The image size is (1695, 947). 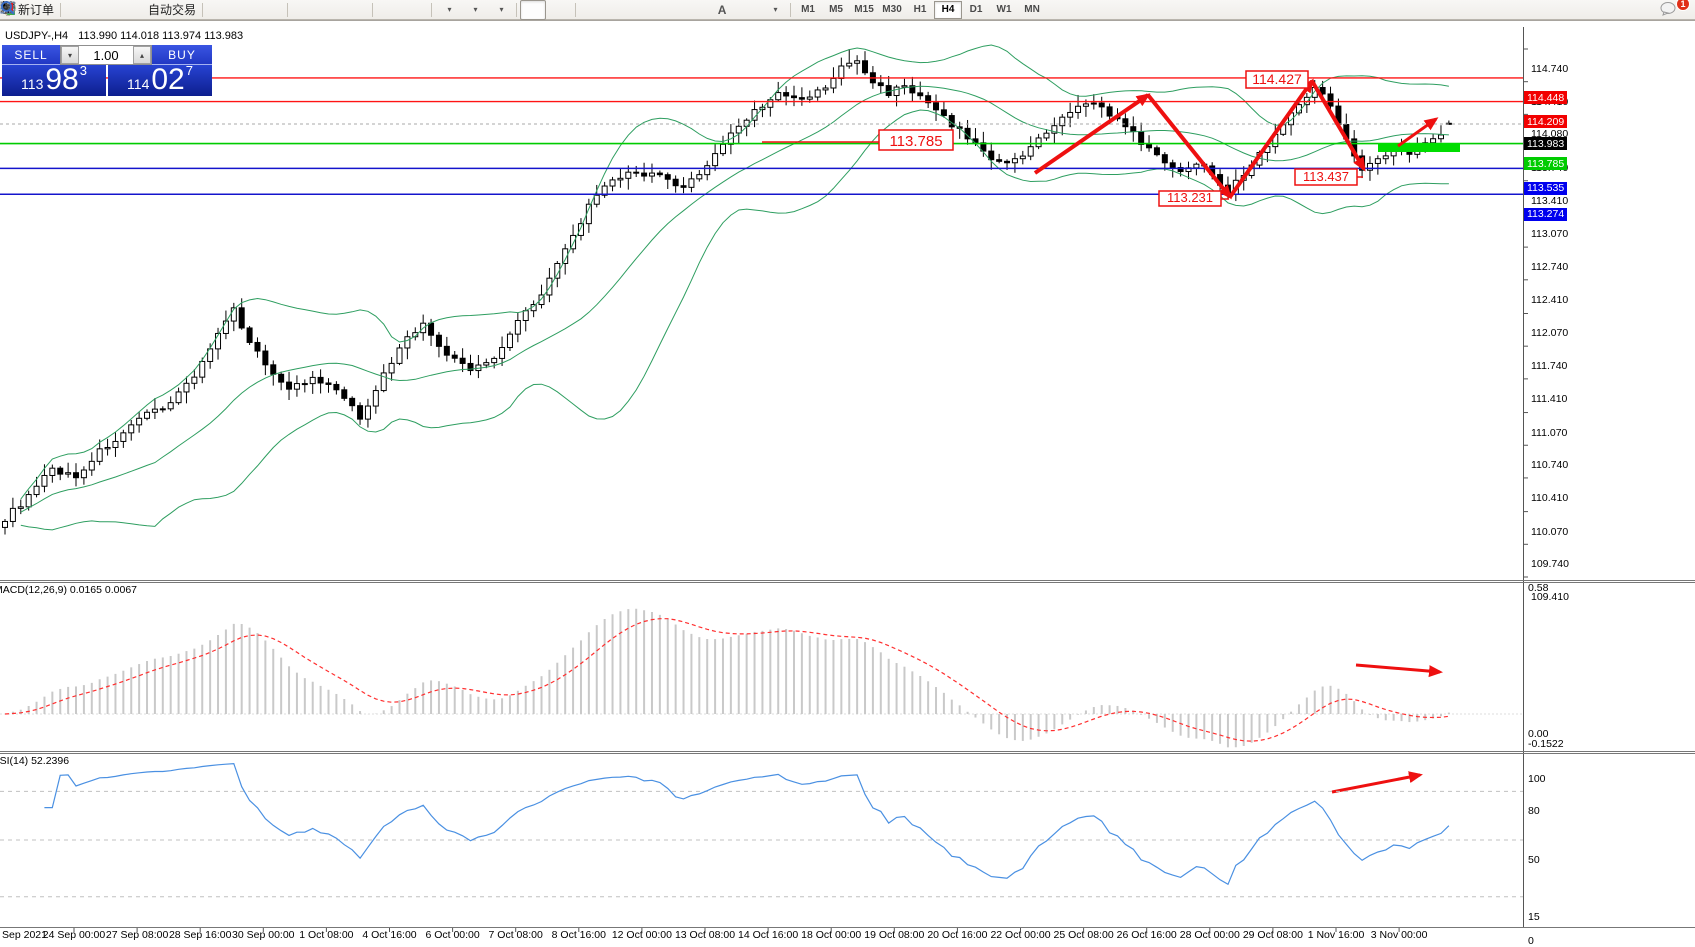 I want to click on text-label-button: T, so click(x=380, y=10).